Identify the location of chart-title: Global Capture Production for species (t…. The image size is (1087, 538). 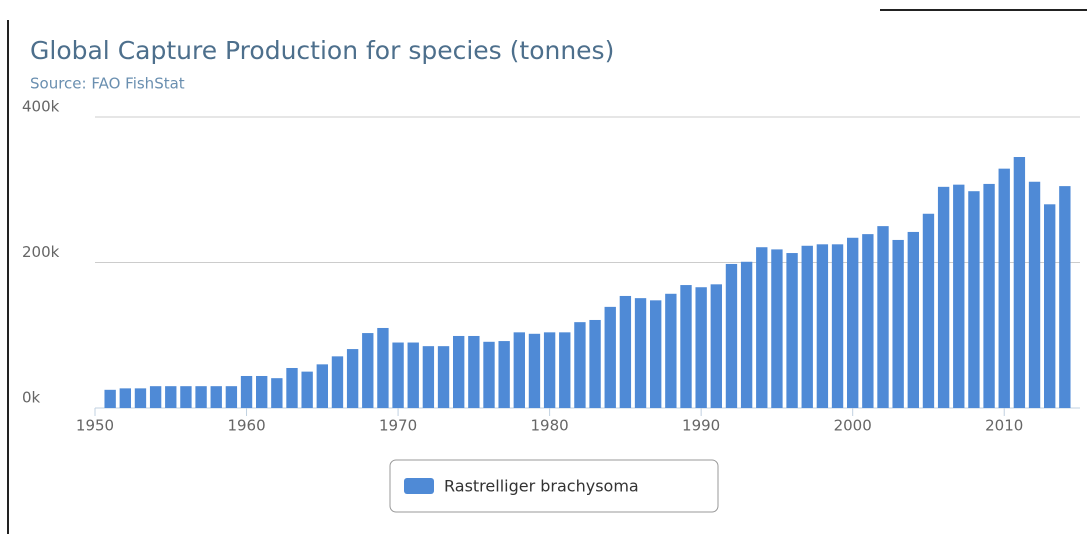
(322, 50).